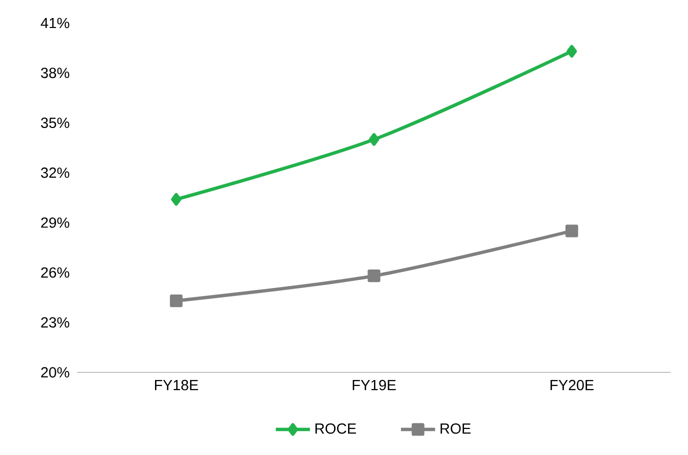 This screenshot has height=455, width=688. I want to click on y-tick-label: 26%, so click(55, 272).